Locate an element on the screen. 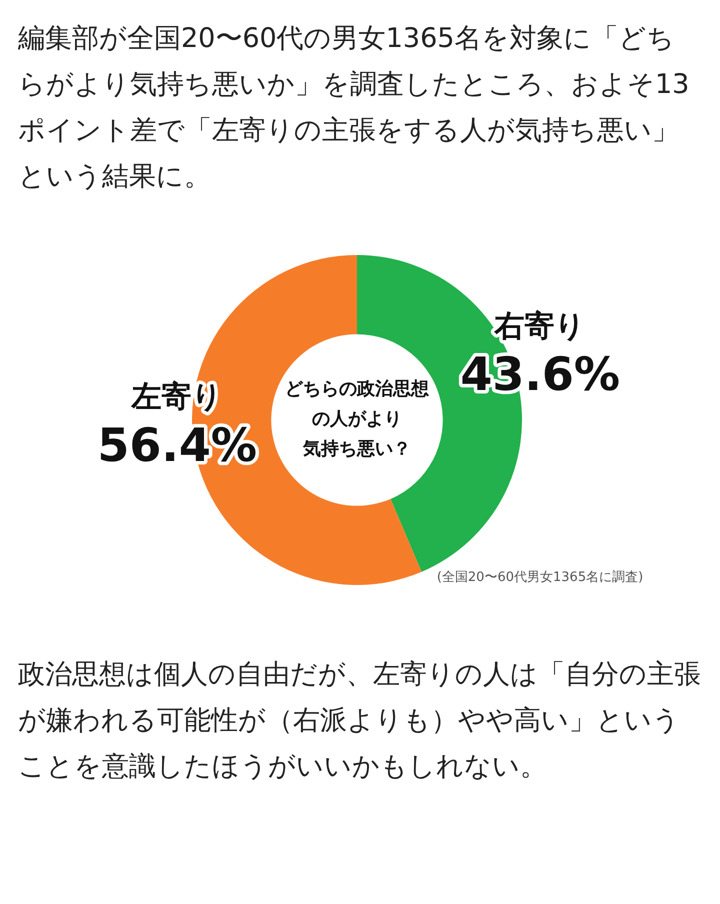 This screenshot has width=720, height=904. text: 政治思想は個人の自由だが、左寄りの人は「自分の主張が嫌われる可能性が（右派よりも）やや高い」ということを意識したほうがいいかもしれない。 is located at coordinates (359, 721).